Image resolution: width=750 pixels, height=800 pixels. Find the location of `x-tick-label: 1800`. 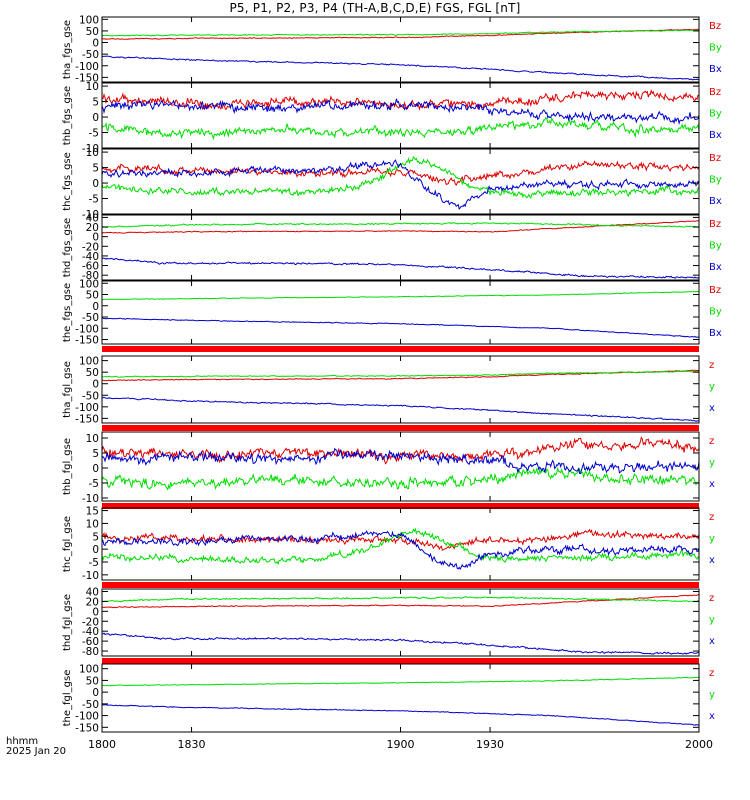

x-tick-label: 1800 is located at coordinates (102, 744).